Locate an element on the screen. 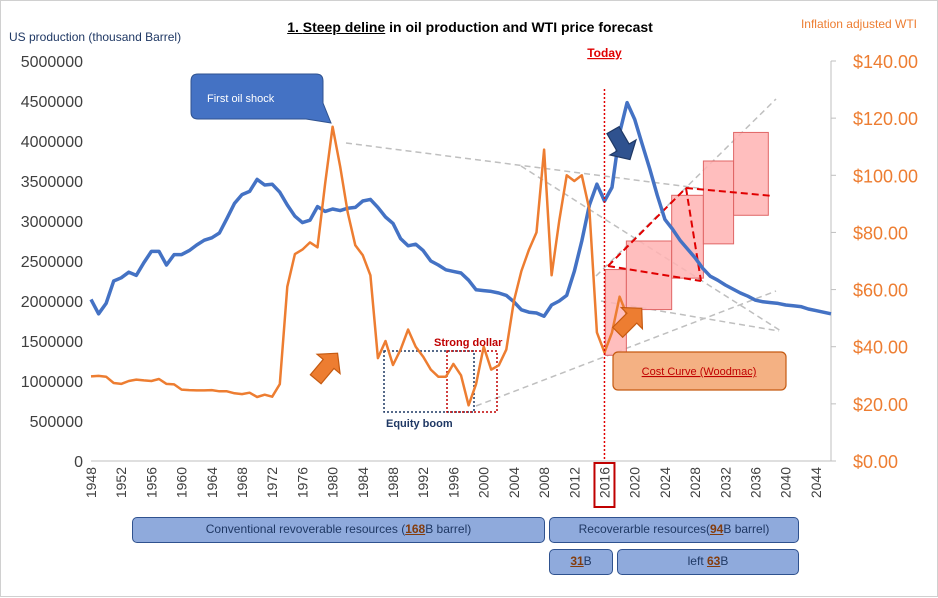  left-value: 63 is located at coordinates (713, 561).